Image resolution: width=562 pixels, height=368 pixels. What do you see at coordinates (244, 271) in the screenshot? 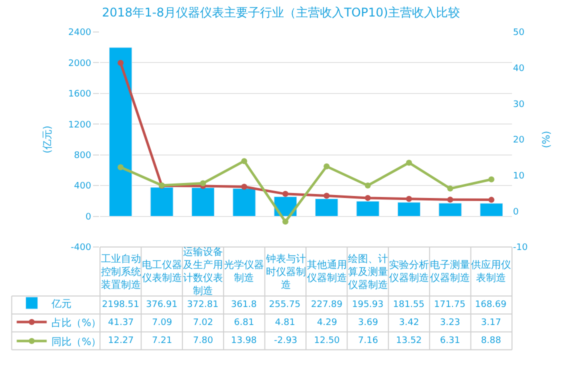
I see `x-tick-label: 光学仪器制造` at bounding box center [244, 271].